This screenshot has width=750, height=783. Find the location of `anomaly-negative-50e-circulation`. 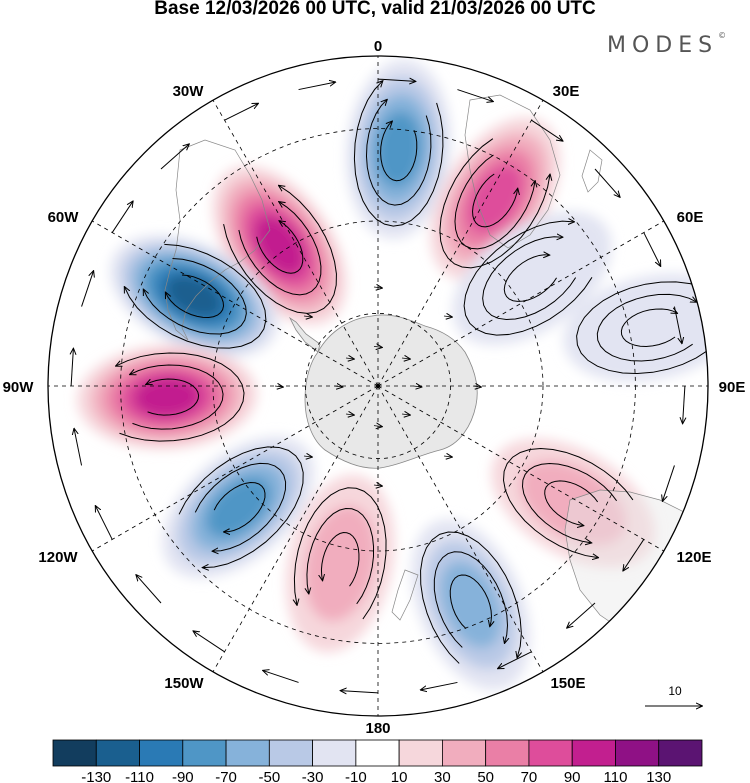

anomaly-negative-50e-circulation is located at coordinates (528, 270).